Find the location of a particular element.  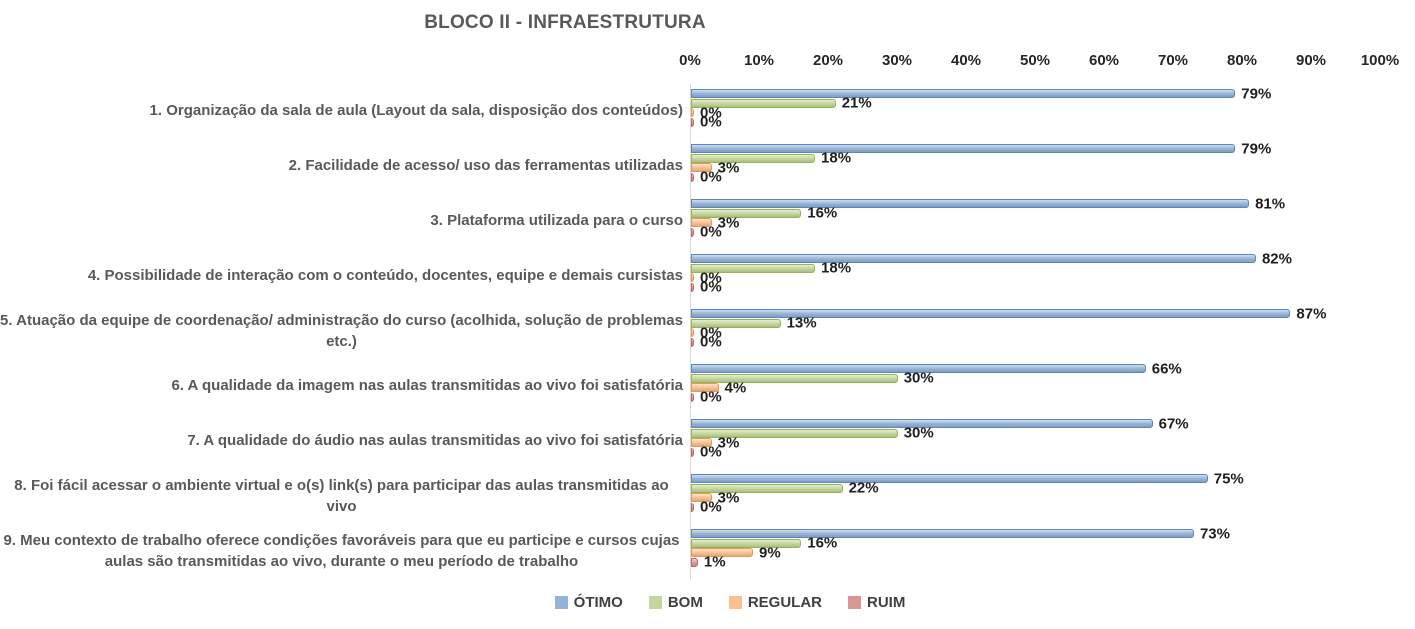

data-label: 1% is located at coordinates (714, 562).